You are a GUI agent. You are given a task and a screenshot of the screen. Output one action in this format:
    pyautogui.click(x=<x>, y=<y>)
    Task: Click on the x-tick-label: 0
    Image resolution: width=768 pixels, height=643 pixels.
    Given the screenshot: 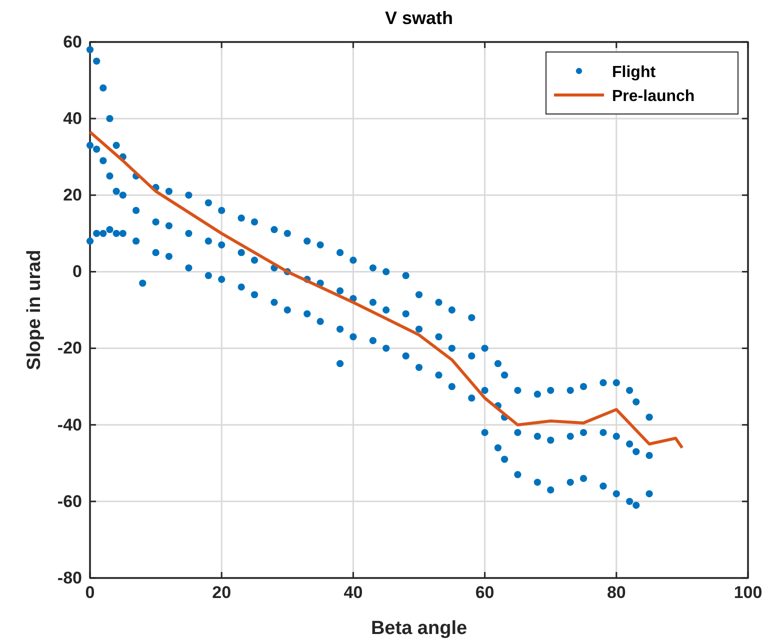 What is the action you would take?
    pyautogui.click(x=90, y=592)
    